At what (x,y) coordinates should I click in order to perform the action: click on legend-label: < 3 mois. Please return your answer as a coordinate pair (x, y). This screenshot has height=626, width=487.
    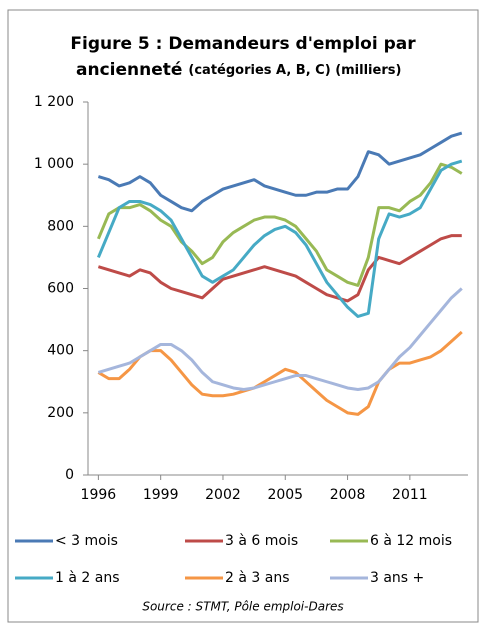
    Looking at the image, I should click on (86, 541).